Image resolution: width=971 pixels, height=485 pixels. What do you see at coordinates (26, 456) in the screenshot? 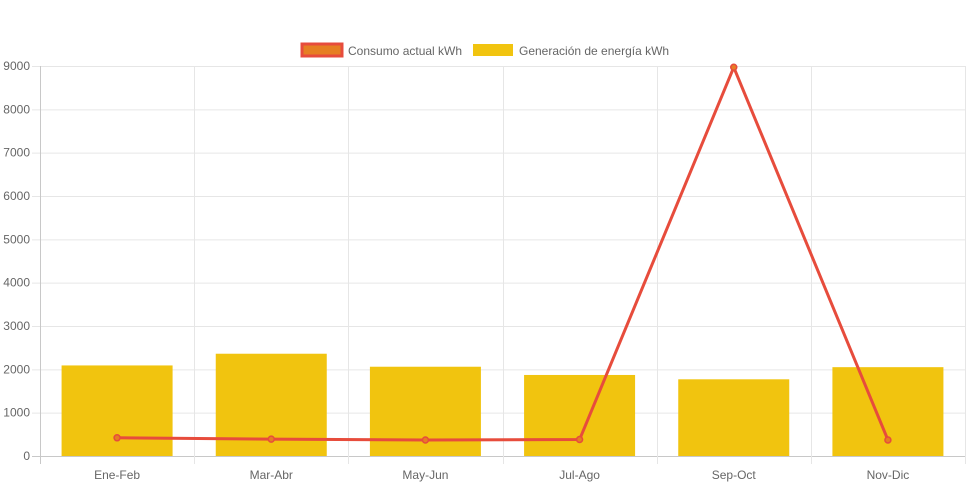
I see `y-tick-label: 0` at bounding box center [26, 456].